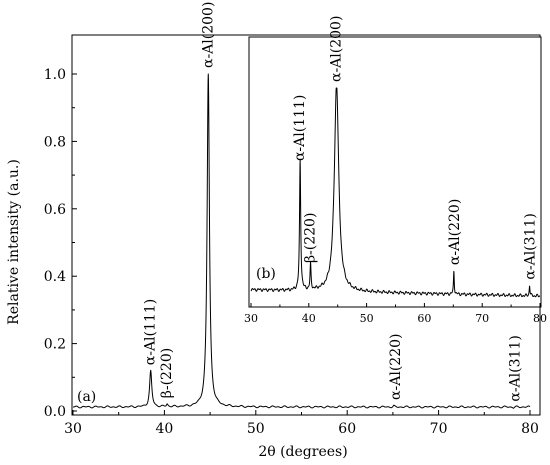 The width and height of the screenshot is (550, 465). What do you see at coordinates (55, 142) in the screenshot?
I see `main-y-tick-label: 0.8` at bounding box center [55, 142].